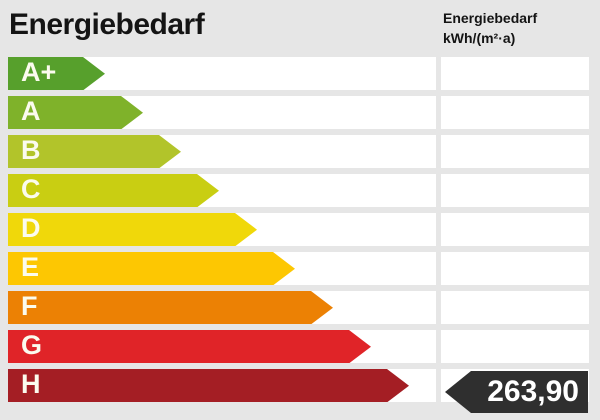 The image size is (600, 420). Describe the element at coordinates (39, 72) in the screenshot. I see `energy-band-label: A+` at that location.